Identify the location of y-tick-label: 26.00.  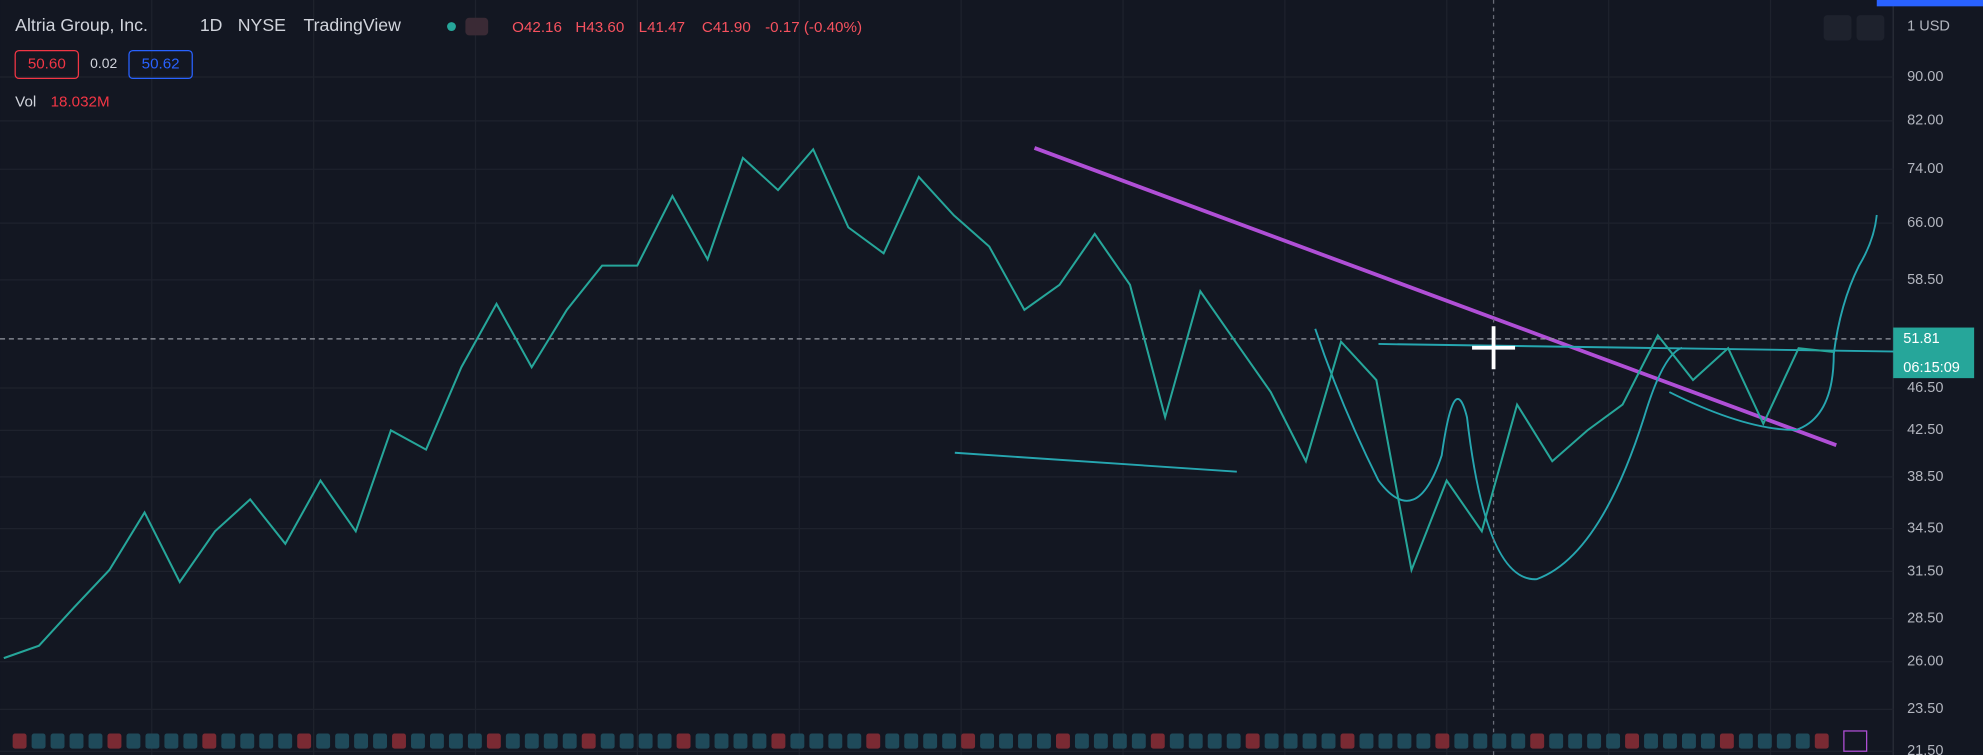
(1925, 662).